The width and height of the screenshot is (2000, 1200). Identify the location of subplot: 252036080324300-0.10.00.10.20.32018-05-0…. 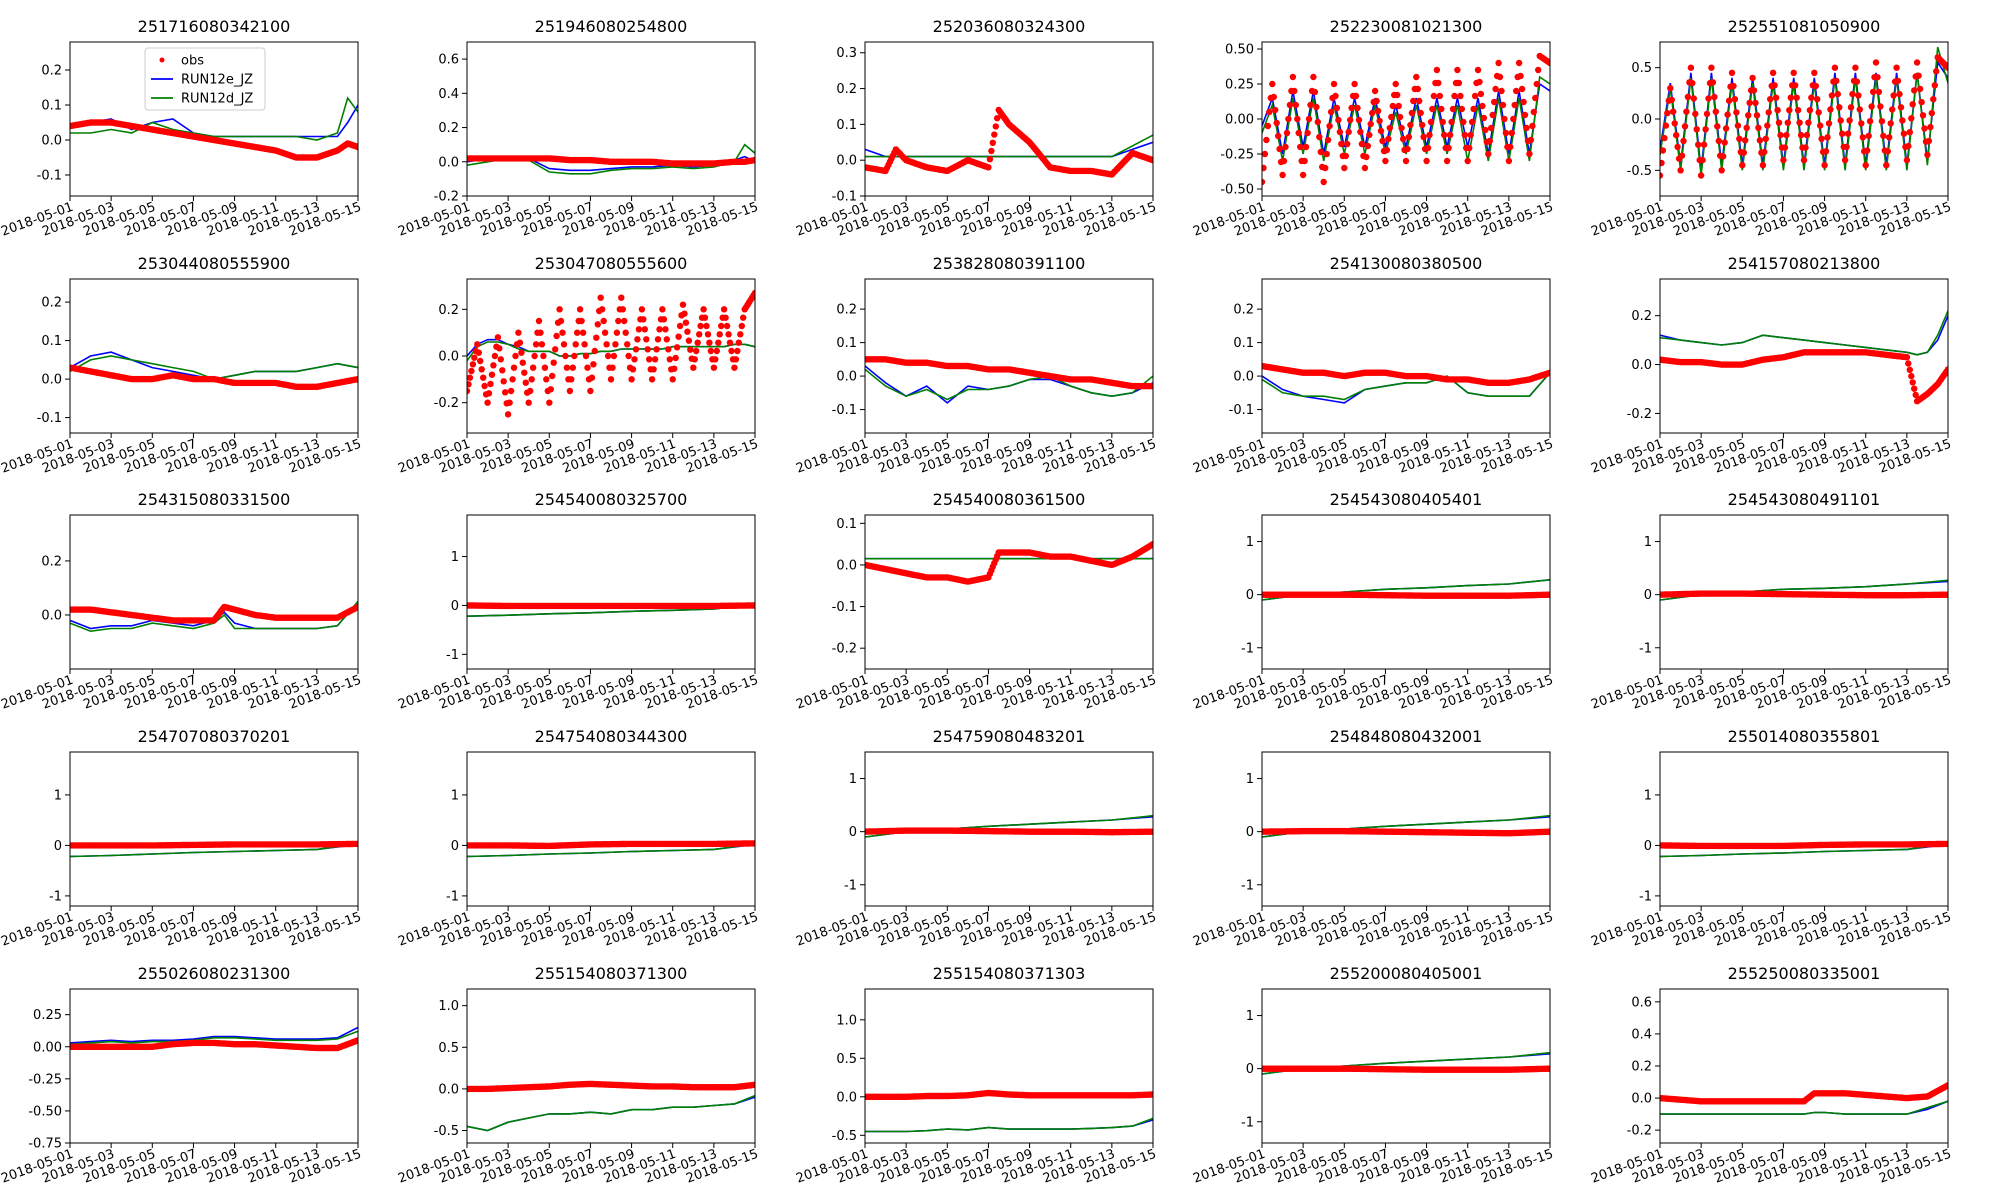
(976, 128).